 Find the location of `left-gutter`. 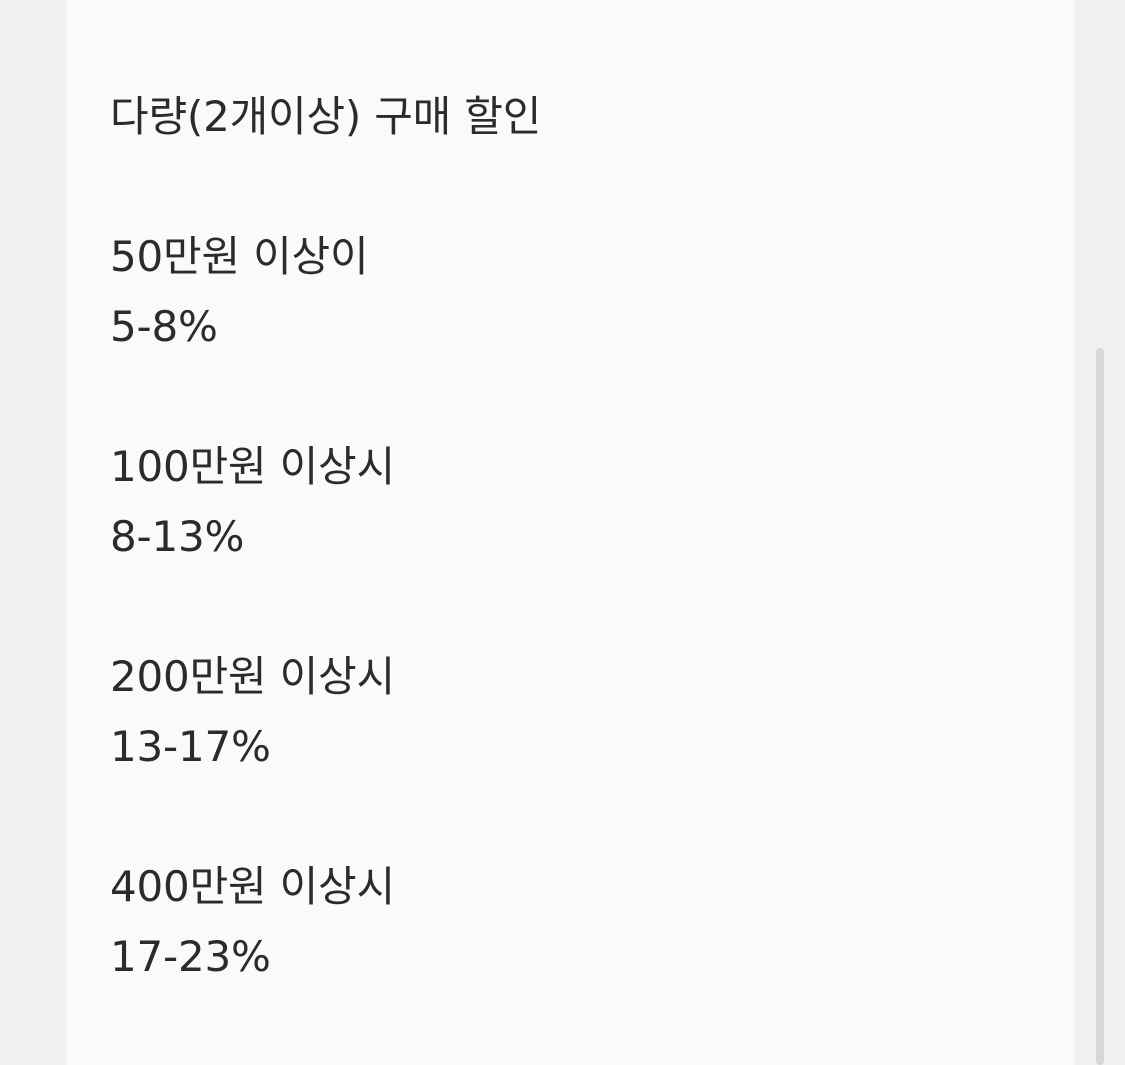

left-gutter is located at coordinates (33, 532).